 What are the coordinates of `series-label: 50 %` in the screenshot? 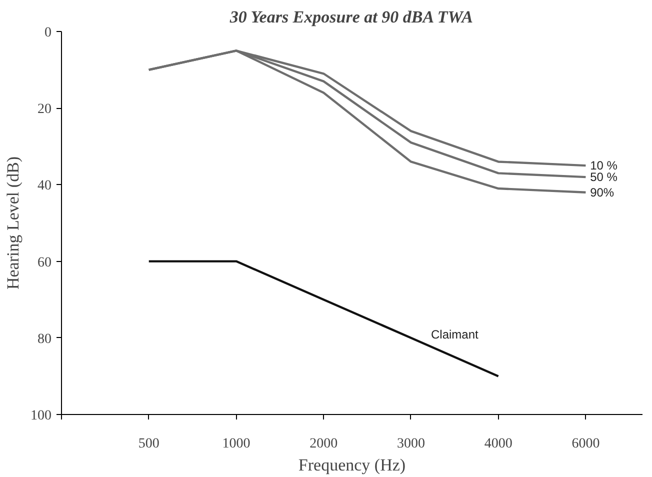 It's located at (604, 177).